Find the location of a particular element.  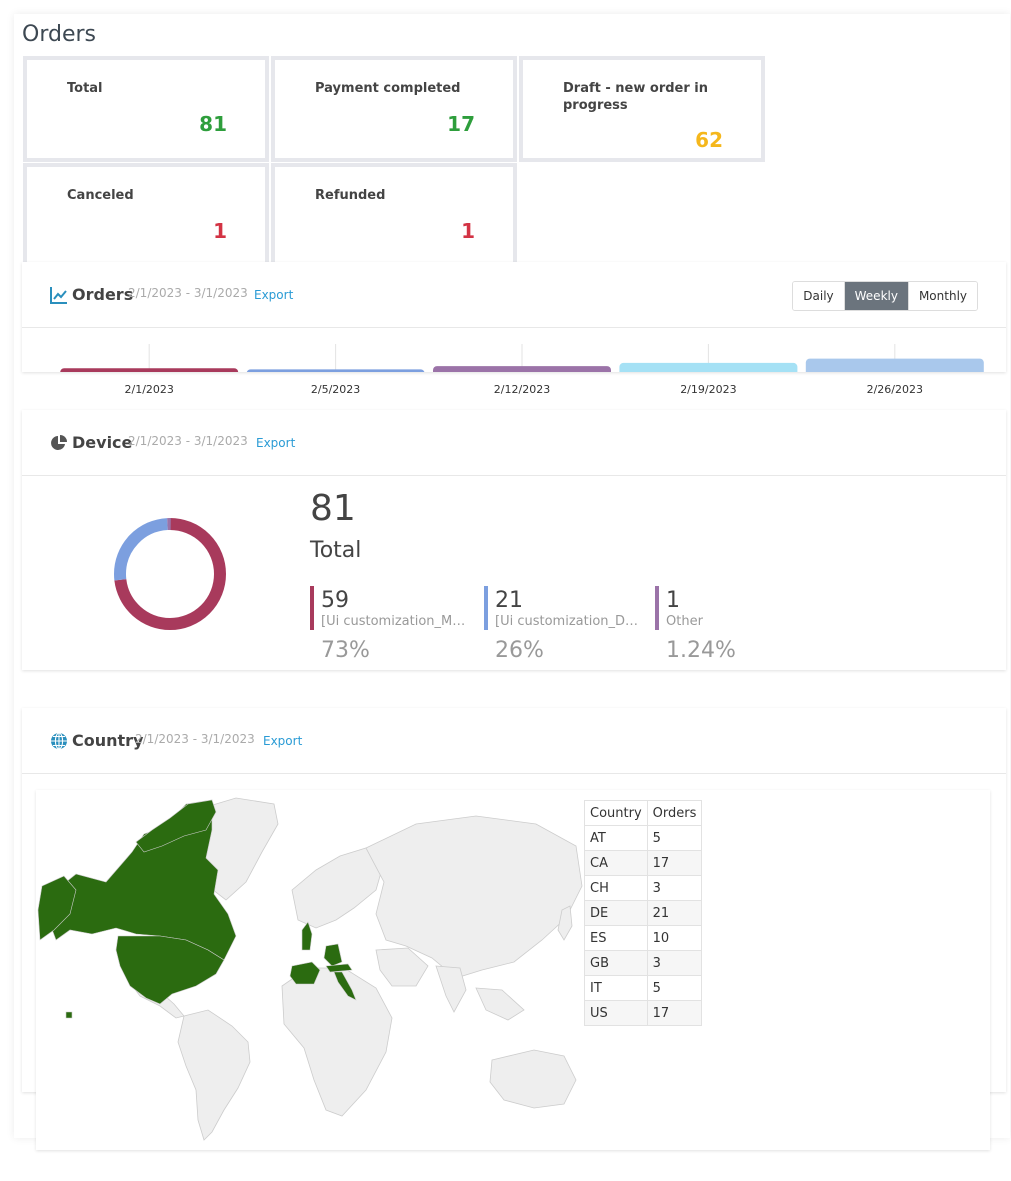

kpi-card-total: Total 81 is located at coordinates (146, 109).